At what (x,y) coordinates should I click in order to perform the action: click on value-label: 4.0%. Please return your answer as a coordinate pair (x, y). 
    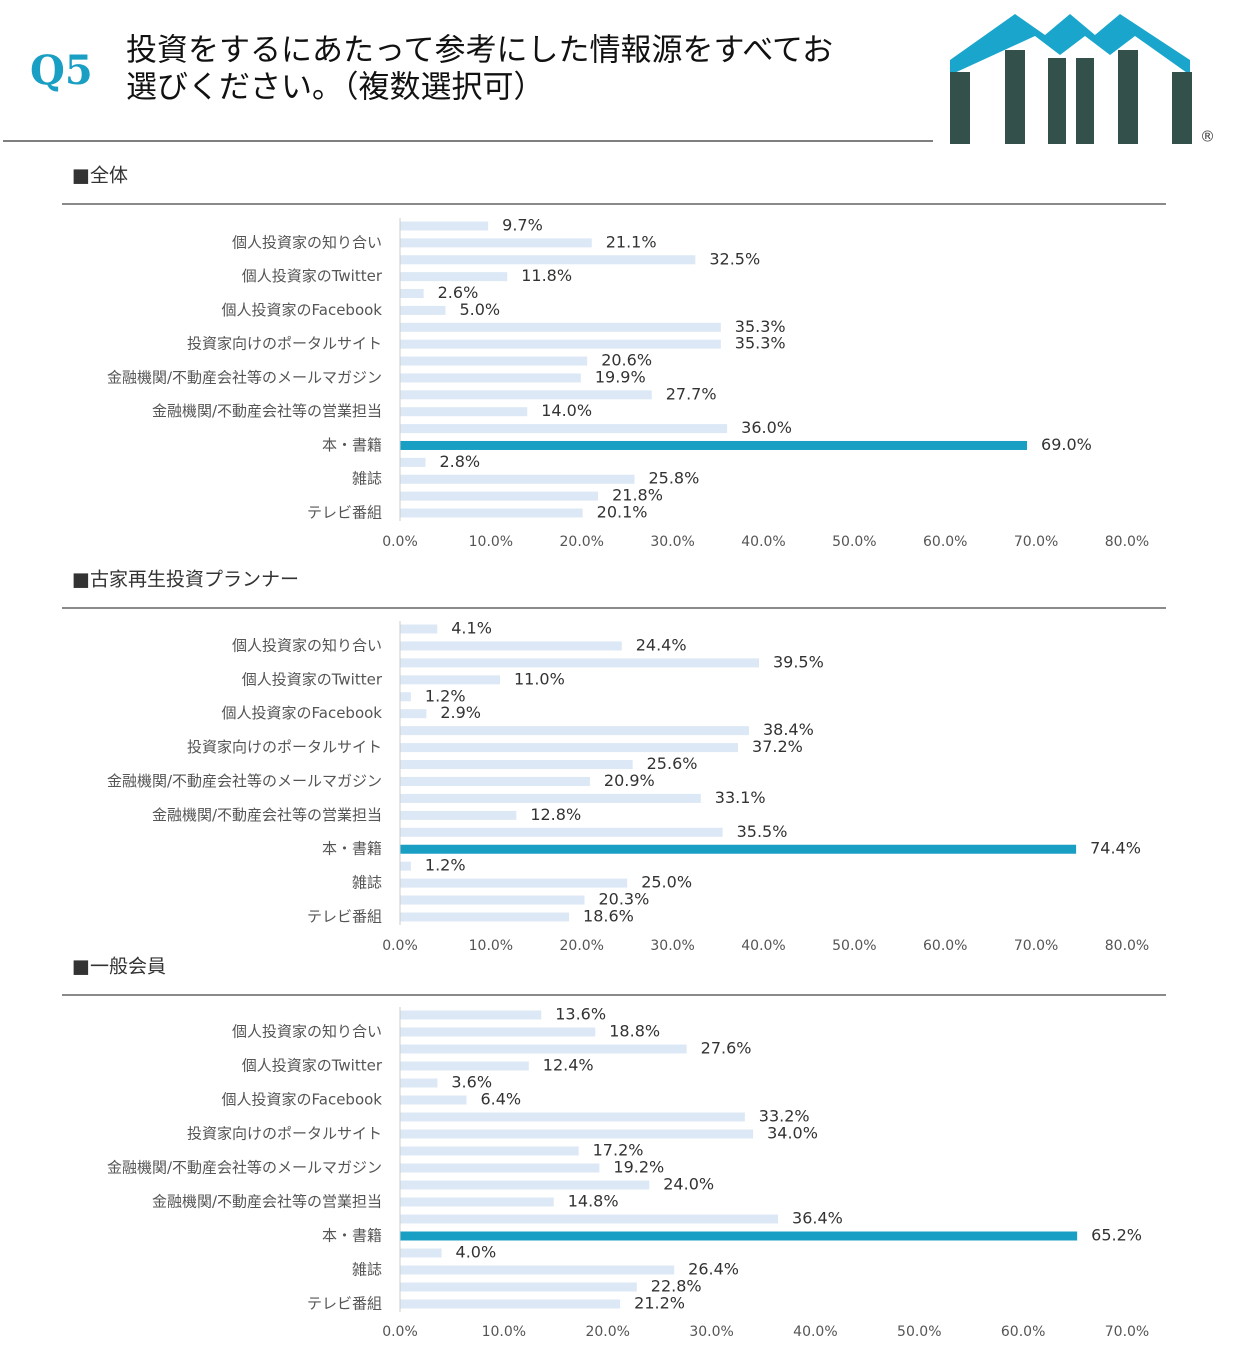
    Looking at the image, I should click on (476, 1252).